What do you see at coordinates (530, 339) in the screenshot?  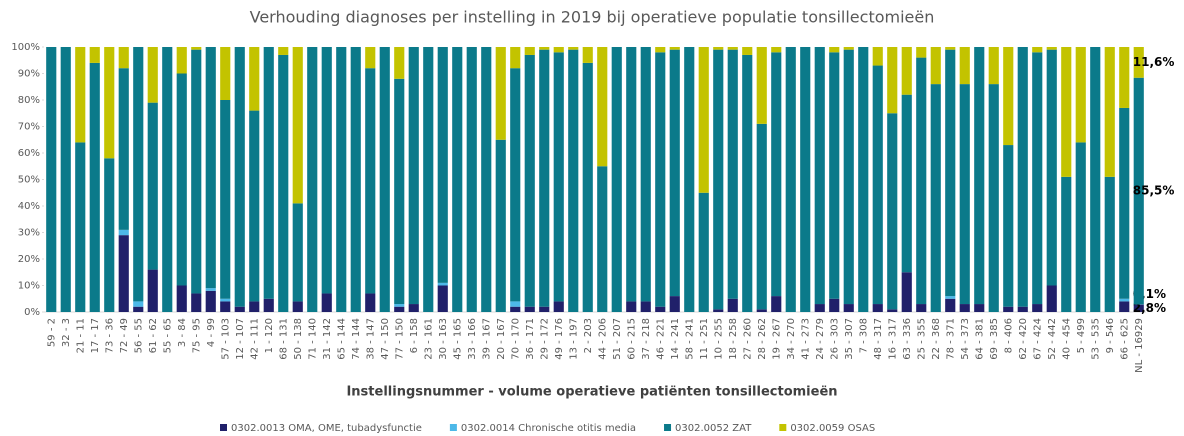 I see `x-tick-label: 36 - 171` at bounding box center [530, 339].